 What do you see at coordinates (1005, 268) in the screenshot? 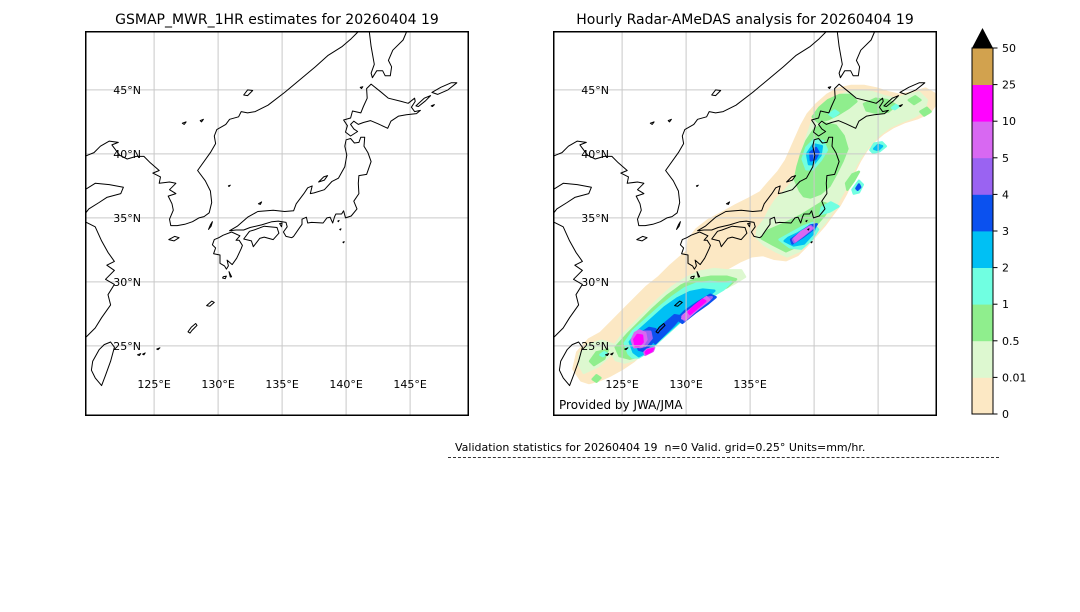
I see `colorbar-tick-label: 2` at bounding box center [1005, 268].